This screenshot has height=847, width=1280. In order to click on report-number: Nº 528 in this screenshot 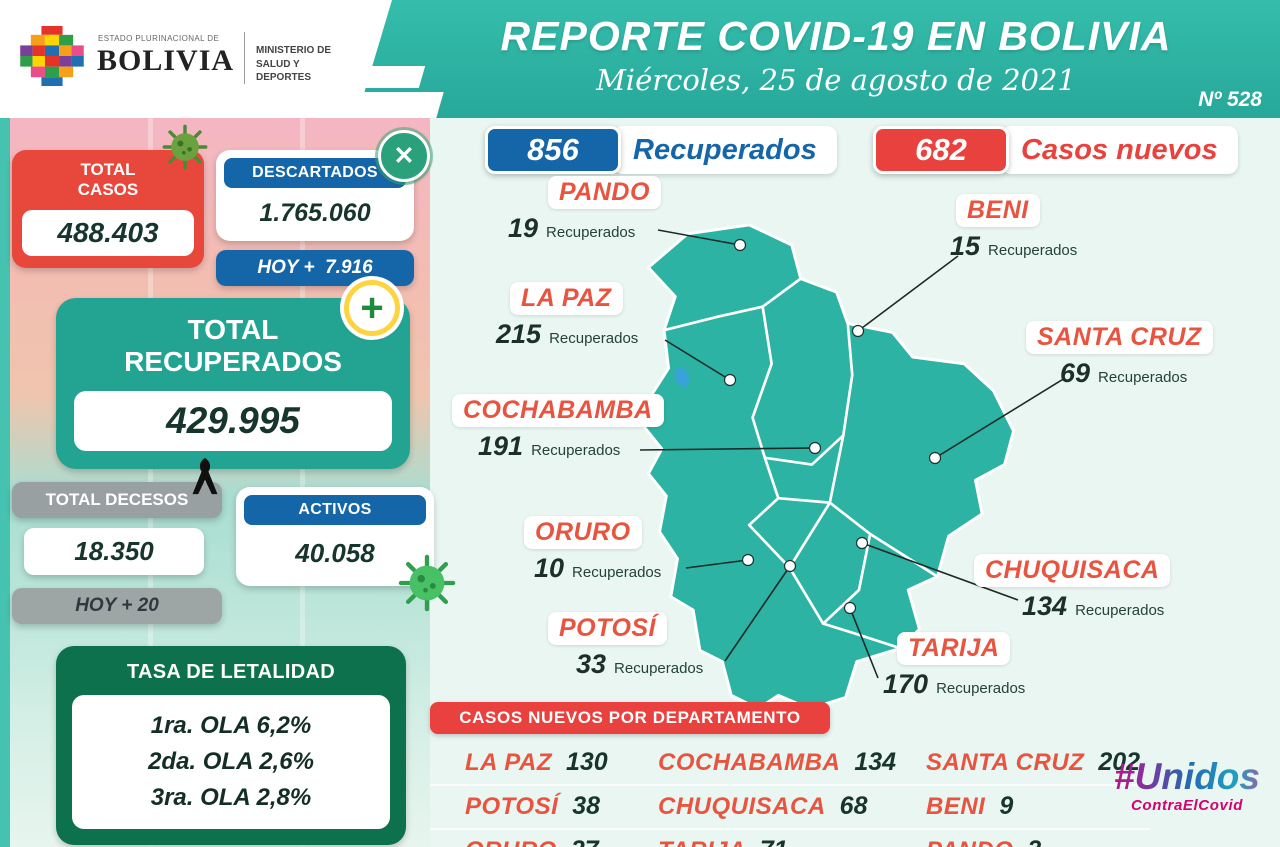, I will do `click(1230, 99)`.